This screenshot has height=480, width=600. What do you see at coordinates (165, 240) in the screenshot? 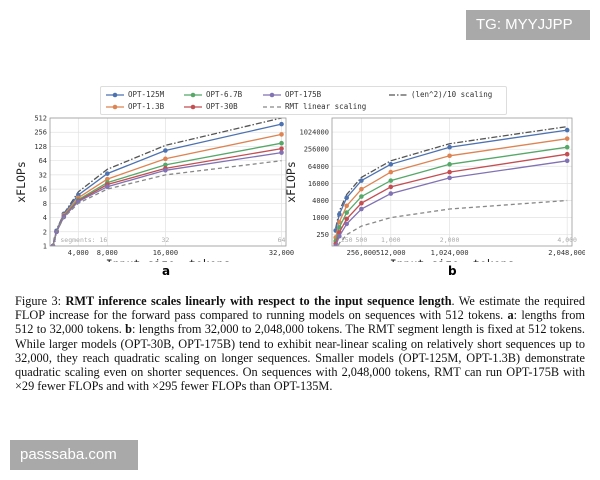
I see `segment-label: 32` at bounding box center [165, 240].